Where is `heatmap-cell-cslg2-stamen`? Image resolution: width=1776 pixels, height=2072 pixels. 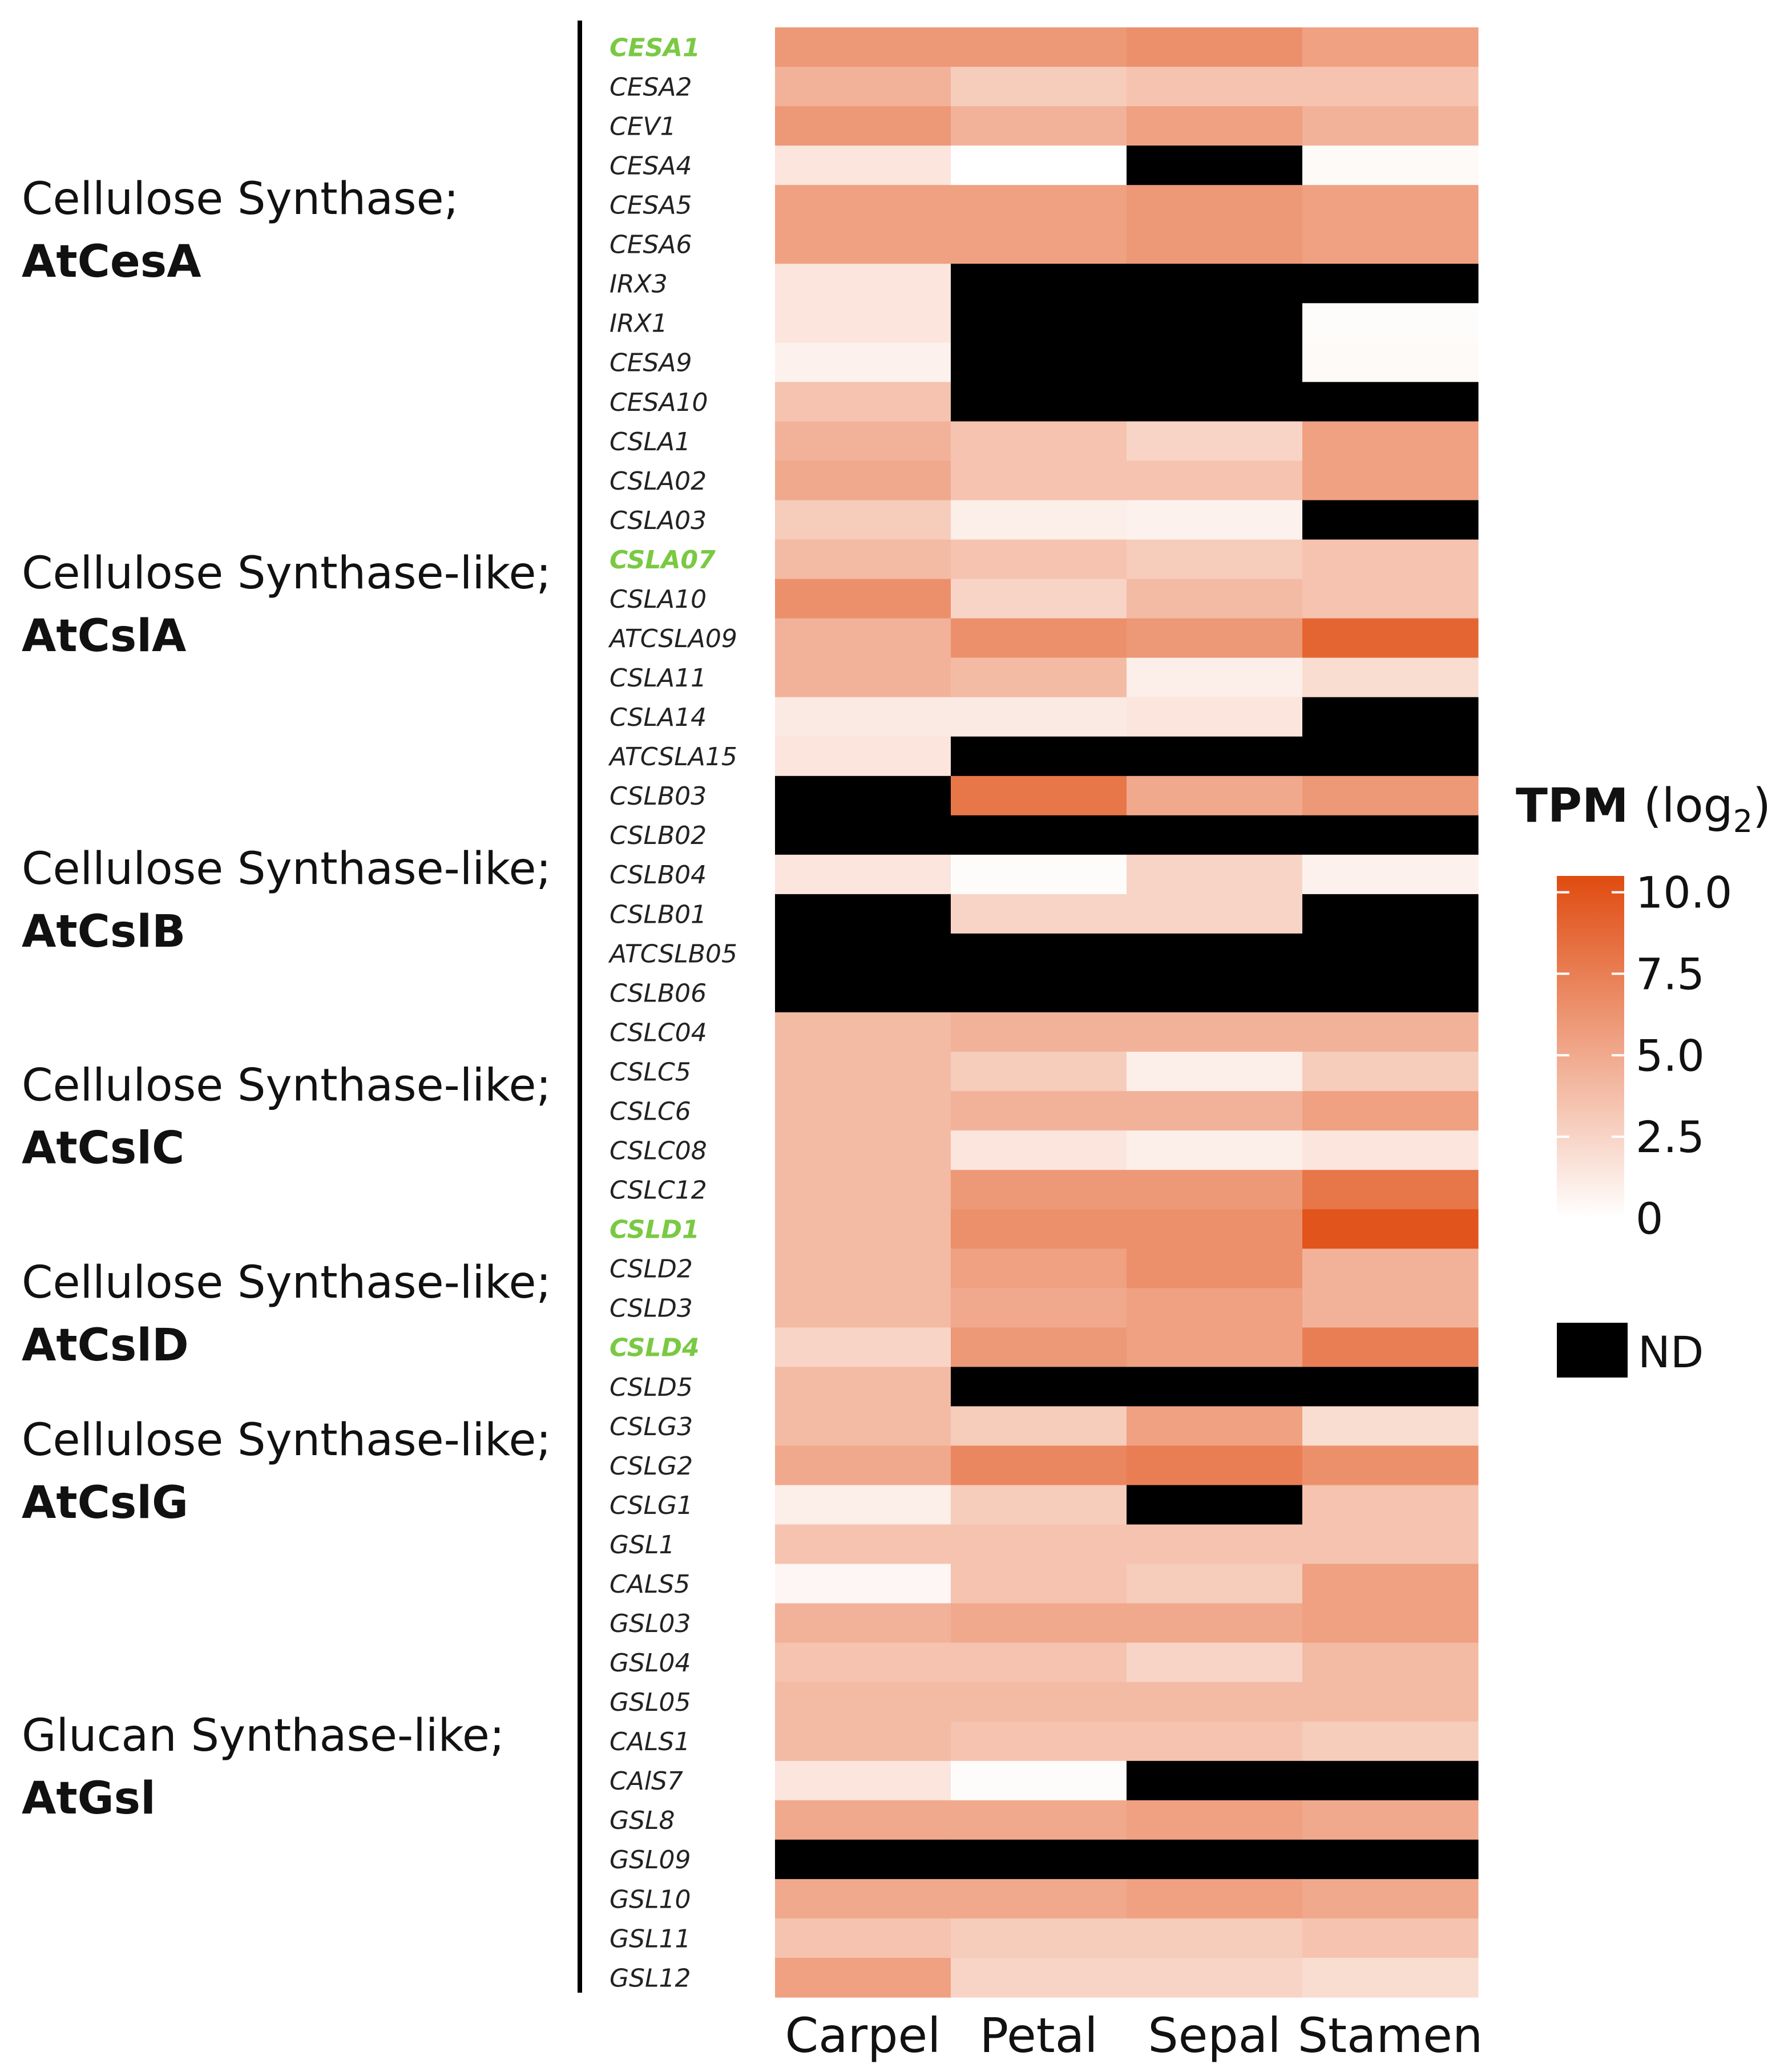 heatmap-cell-cslg2-stamen is located at coordinates (1390, 1465).